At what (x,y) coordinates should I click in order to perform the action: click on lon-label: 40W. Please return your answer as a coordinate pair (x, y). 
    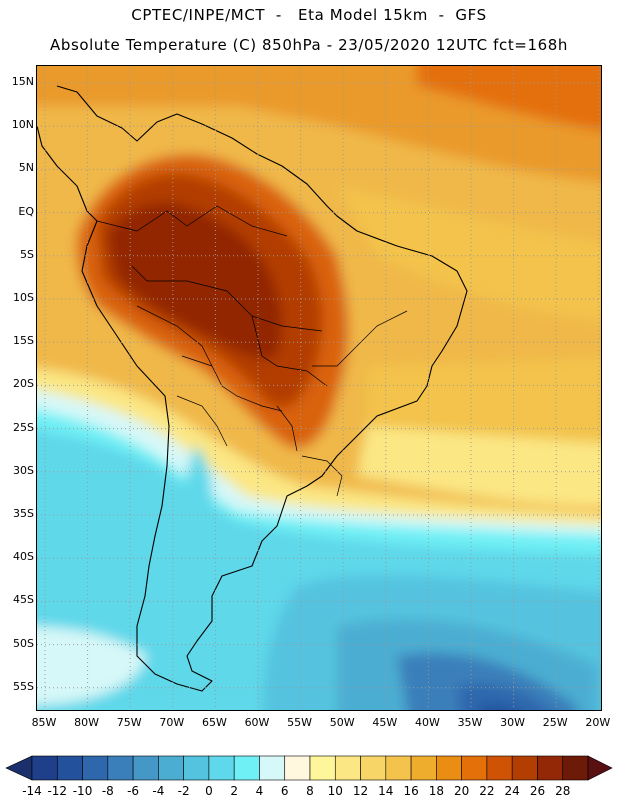
    Looking at the image, I should click on (427, 722).